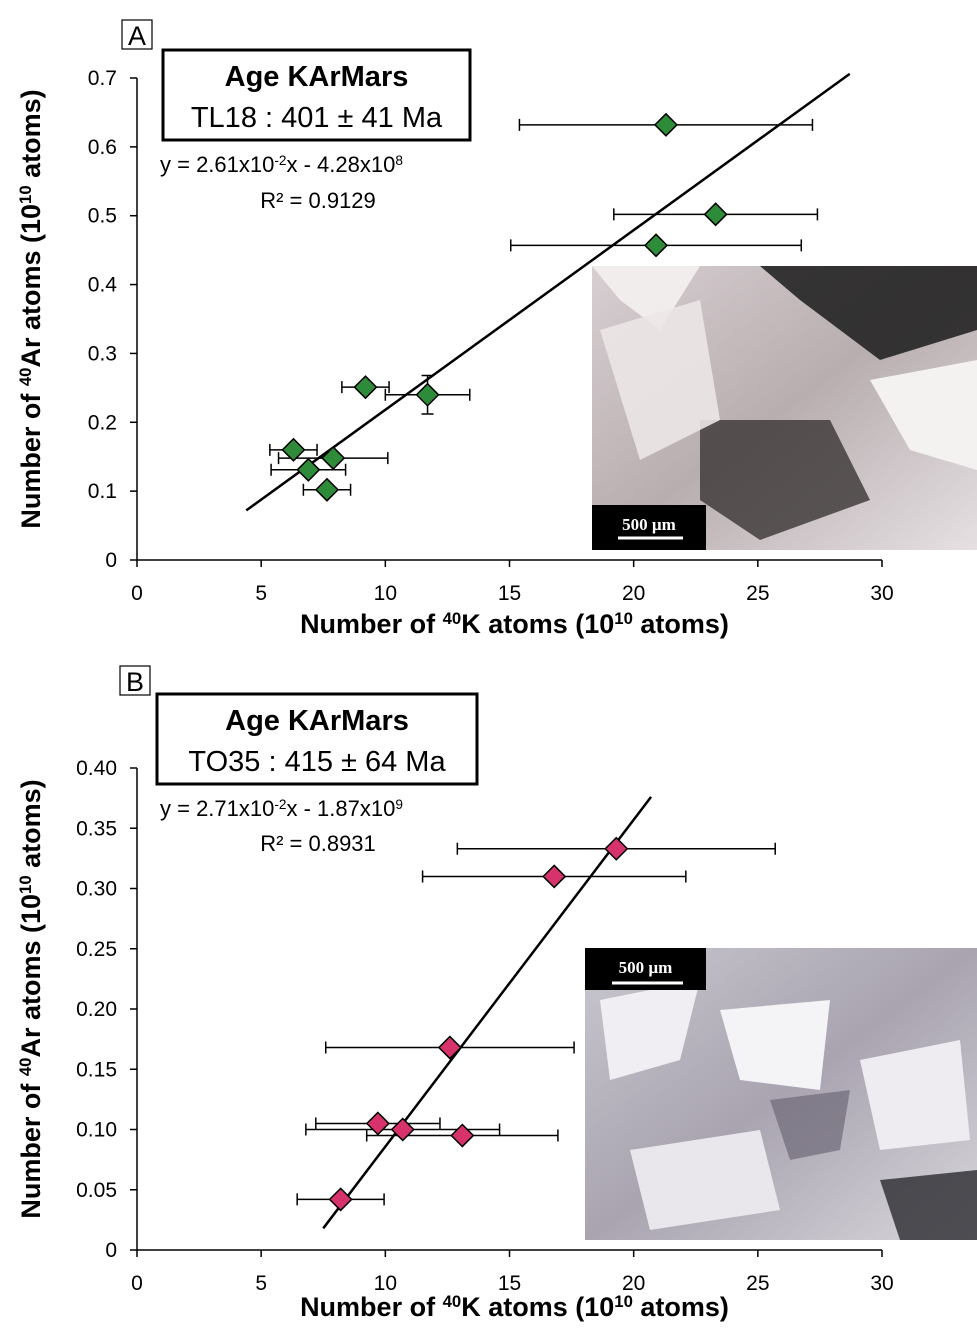 The height and width of the screenshot is (1335, 977). What do you see at coordinates (487, 1013) in the screenshot?
I see `trendline` at bounding box center [487, 1013].